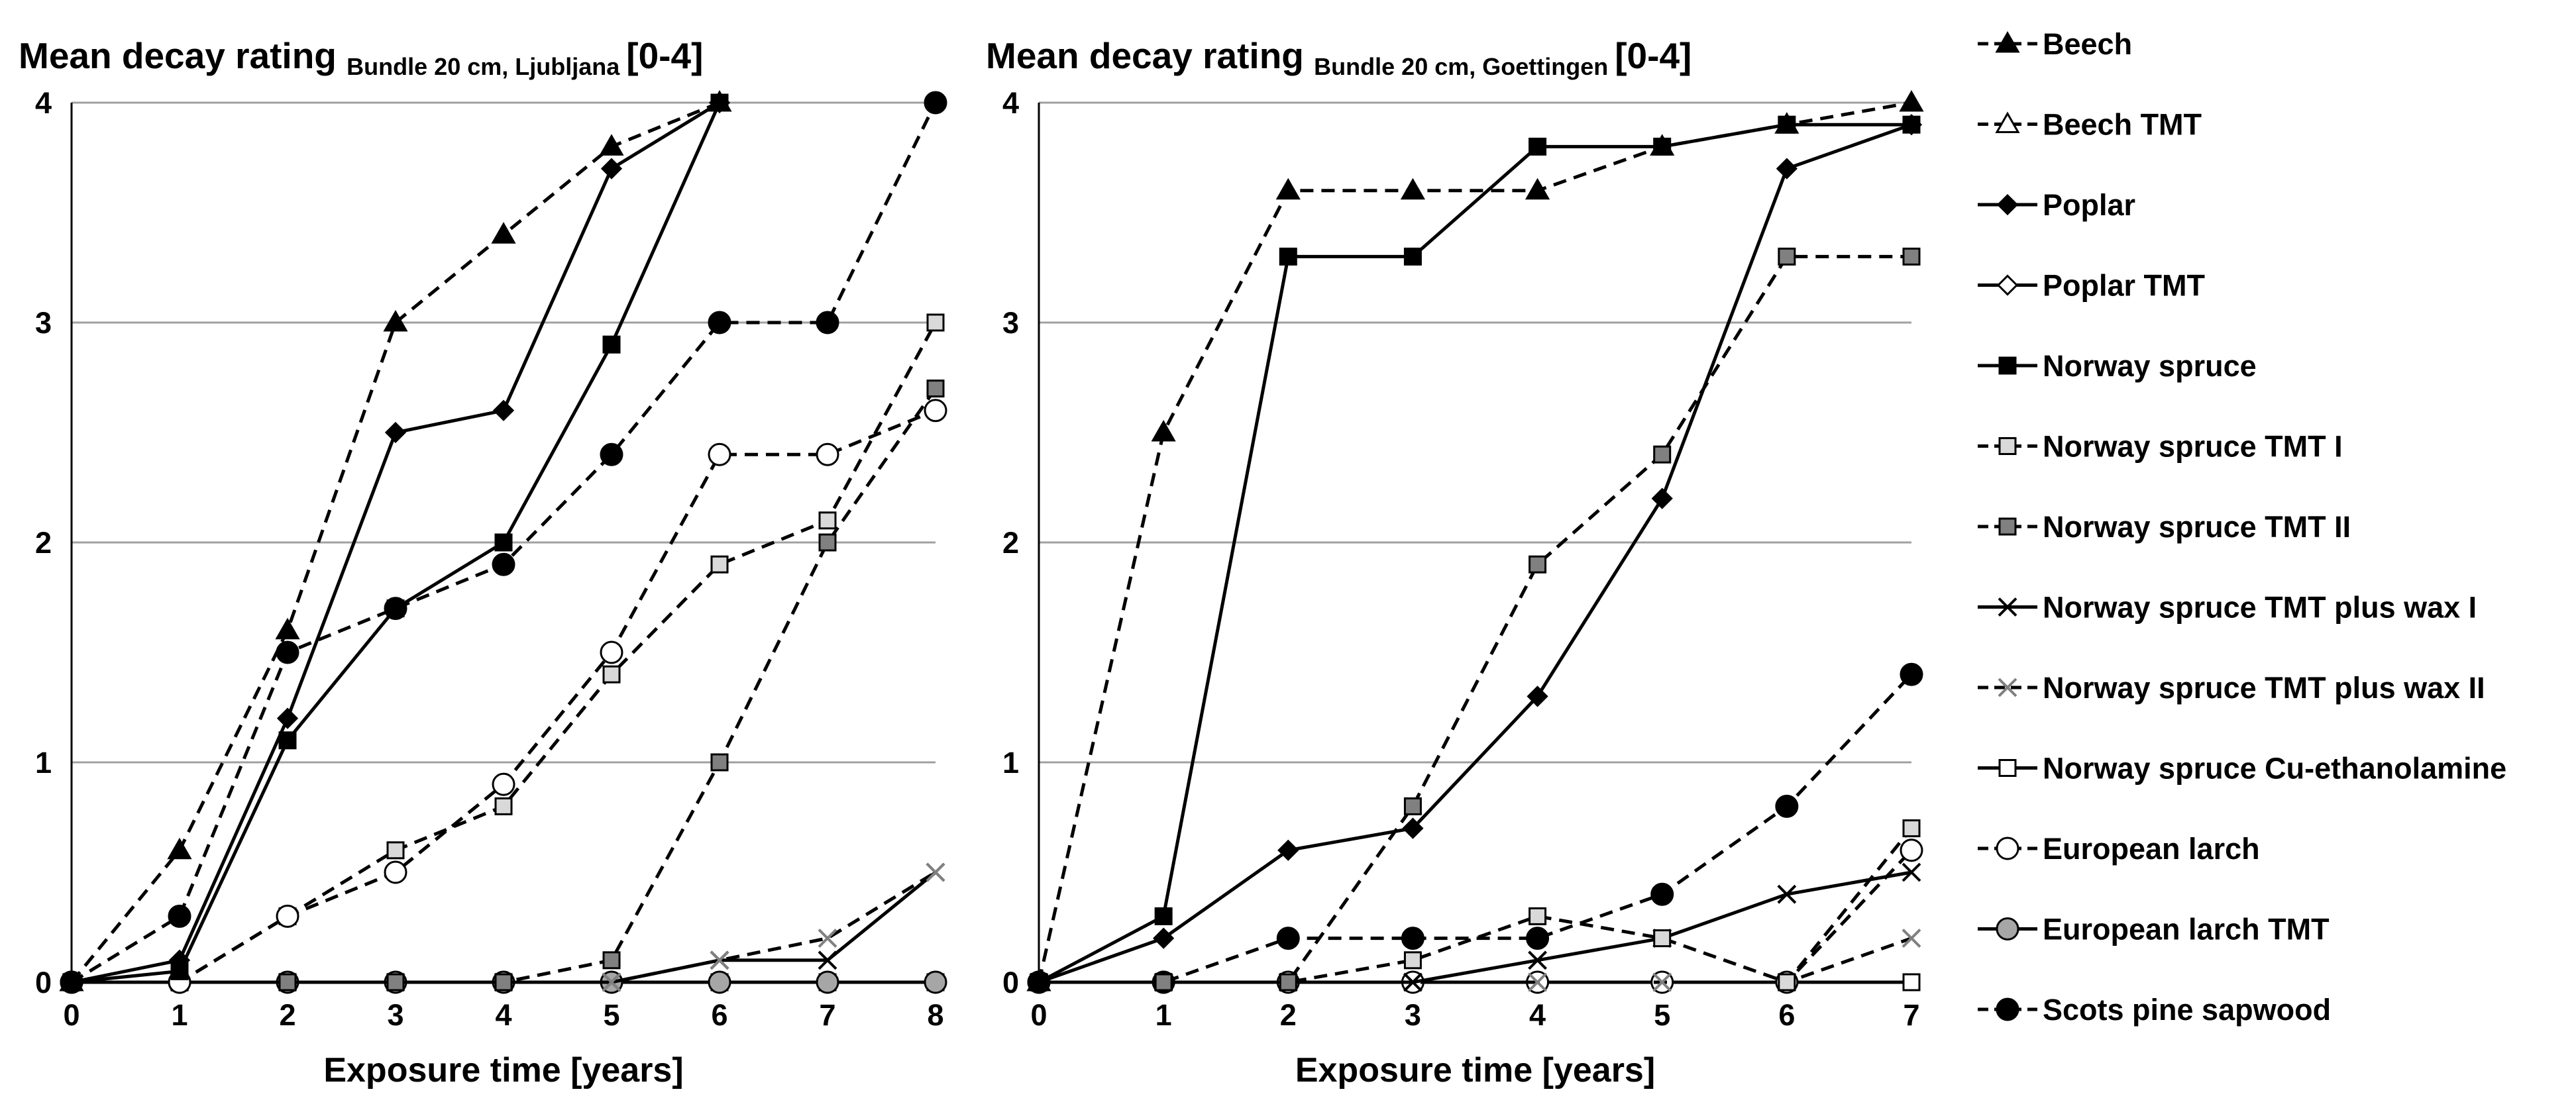  What do you see at coordinates (2264, 688) in the screenshot?
I see `legend-label: Norway spruce TMT plus wax II` at bounding box center [2264, 688].